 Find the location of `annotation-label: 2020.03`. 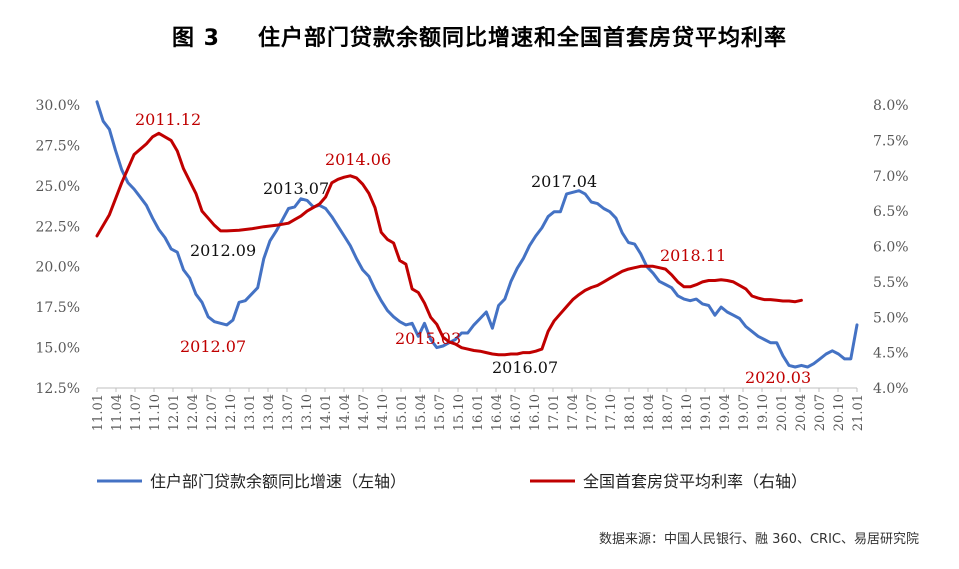

annotation-label: 2020.03 is located at coordinates (778, 377).